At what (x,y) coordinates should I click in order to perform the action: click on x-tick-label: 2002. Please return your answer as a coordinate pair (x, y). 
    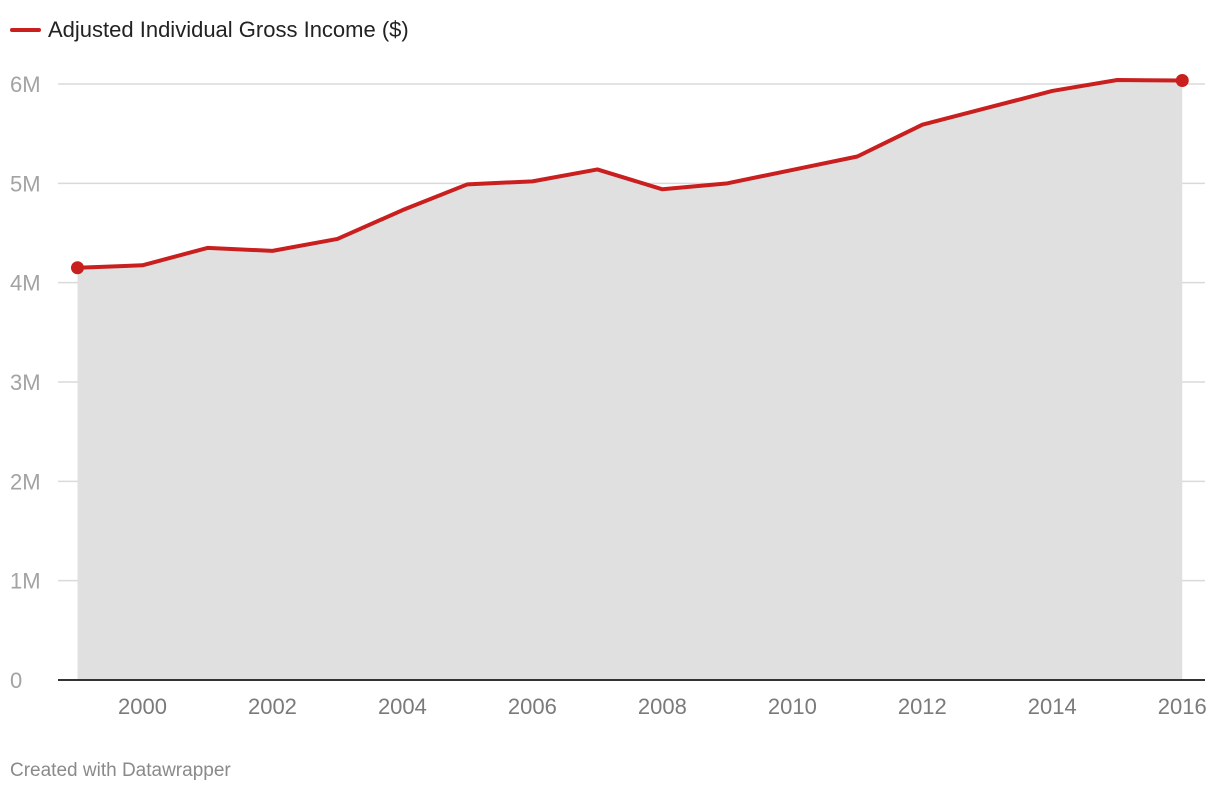
    Looking at the image, I should click on (272, 706).